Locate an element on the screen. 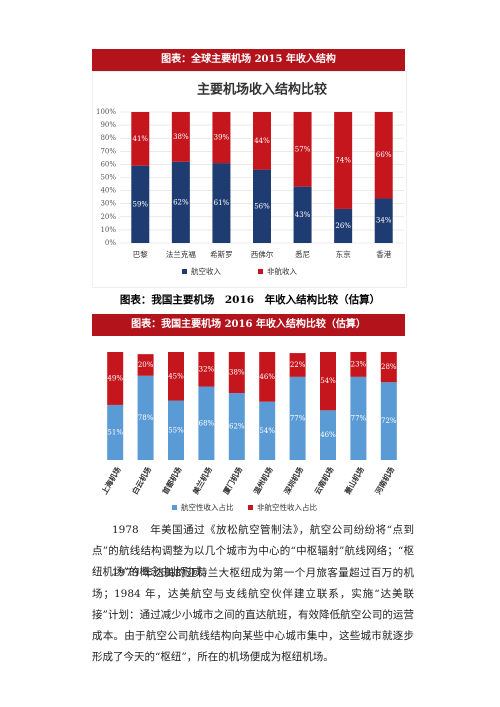 Image resolution: width=500 pixels, height=707 pixels. banner: 图表：全球主要机场 2015 年收入结构 is located at coordinates (248, 60).